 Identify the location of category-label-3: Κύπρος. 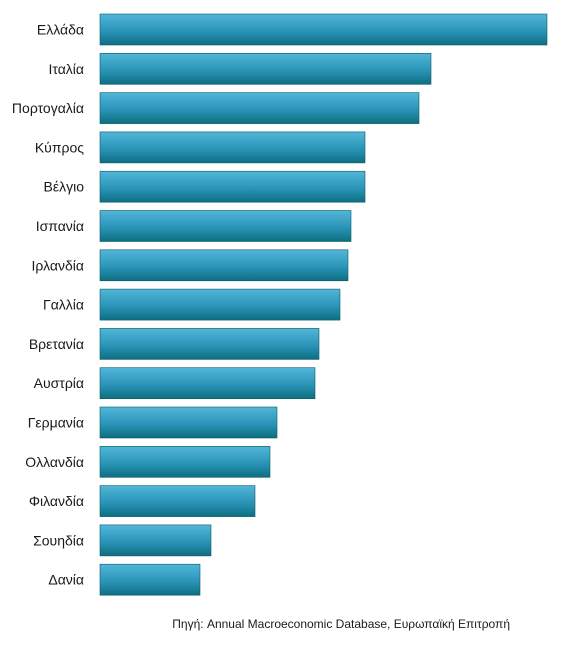
(59, 147).